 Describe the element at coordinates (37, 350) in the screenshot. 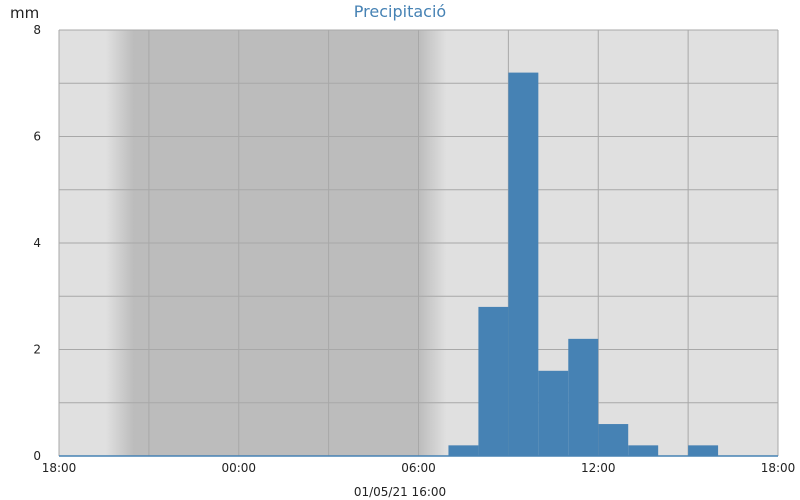

I see `y-tick-label: 2` at that location.